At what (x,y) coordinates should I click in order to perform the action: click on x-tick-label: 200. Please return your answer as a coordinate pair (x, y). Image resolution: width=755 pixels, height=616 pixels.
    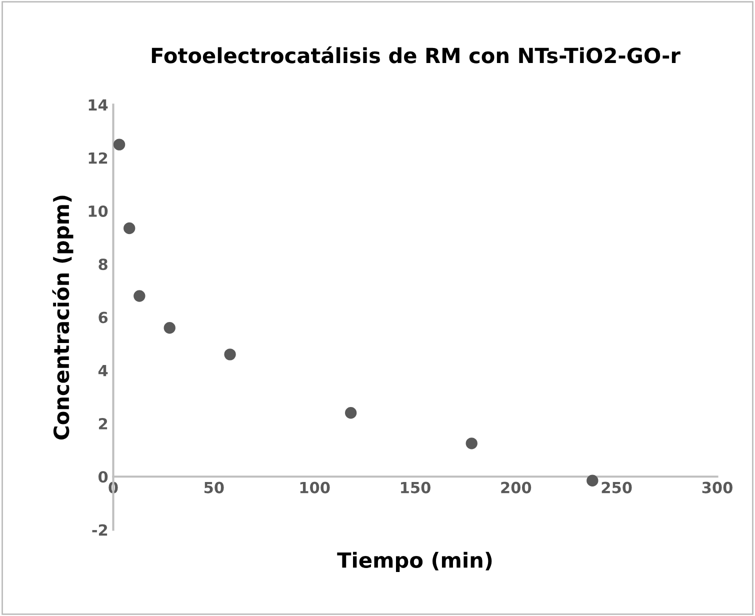
    Looking at the image, I should click on (516, 488).